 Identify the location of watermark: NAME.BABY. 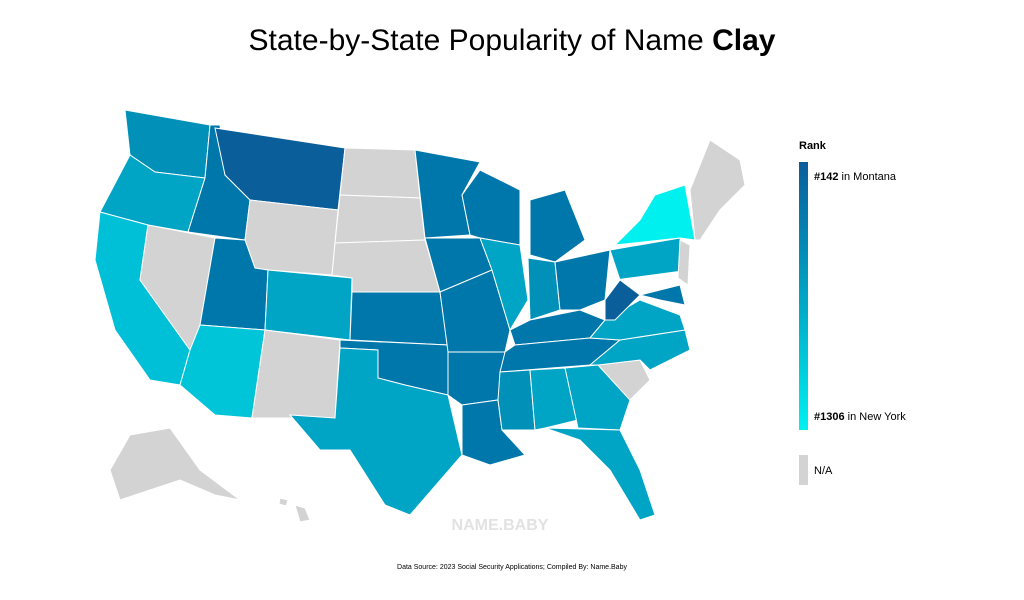
(500, 525).